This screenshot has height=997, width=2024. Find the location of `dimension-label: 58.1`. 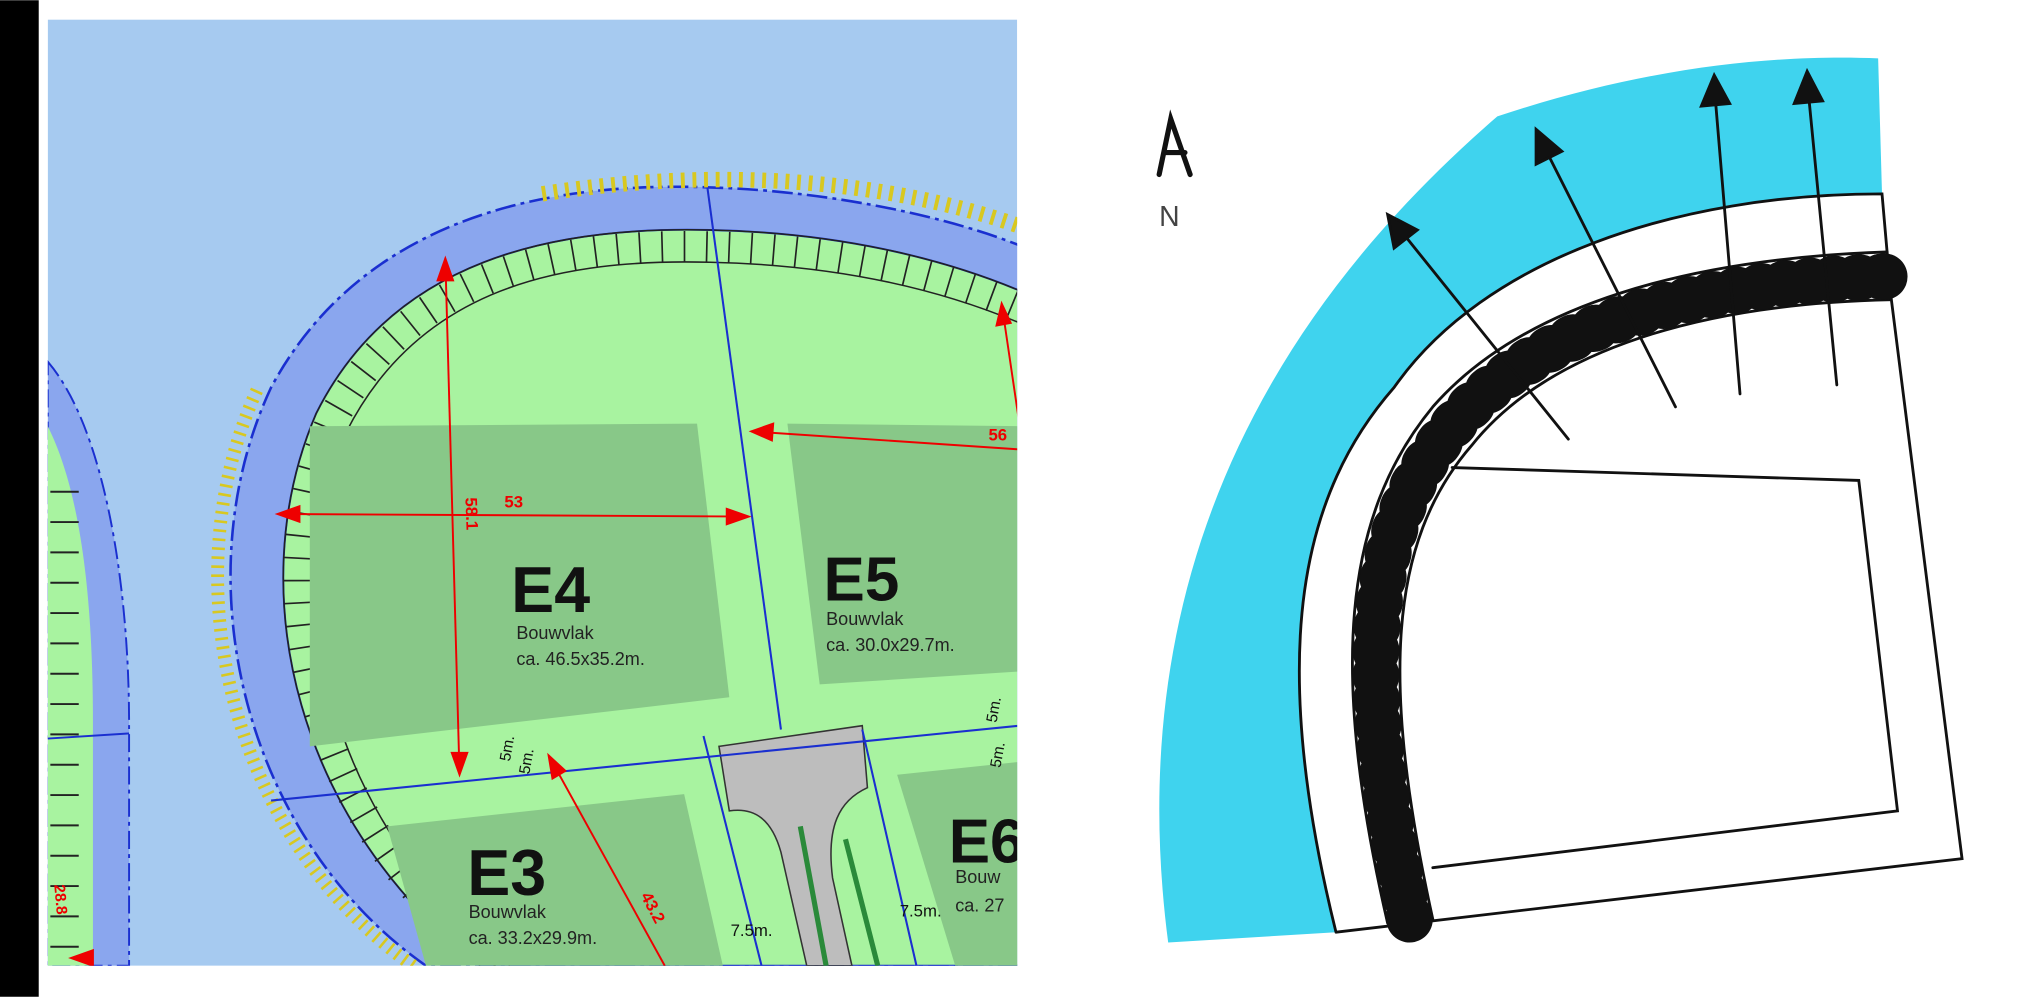

dimension-label: 58.1 is located at coordinates (471, 513).